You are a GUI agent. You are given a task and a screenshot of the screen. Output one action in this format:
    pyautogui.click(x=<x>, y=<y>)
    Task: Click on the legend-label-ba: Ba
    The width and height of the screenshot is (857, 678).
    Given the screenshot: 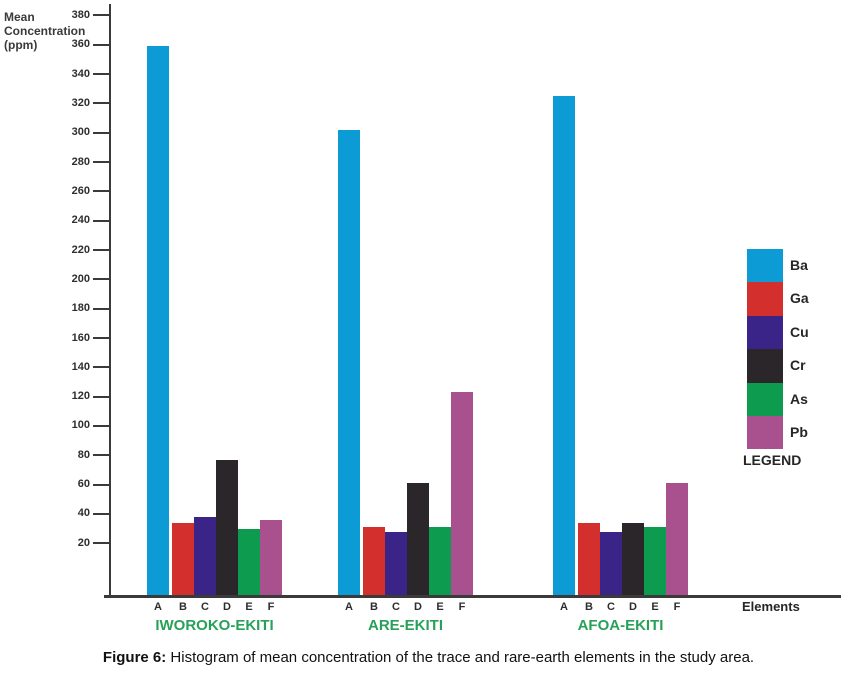 What is the action you would take?
    pyautogui.click(x=799, y=265)
    